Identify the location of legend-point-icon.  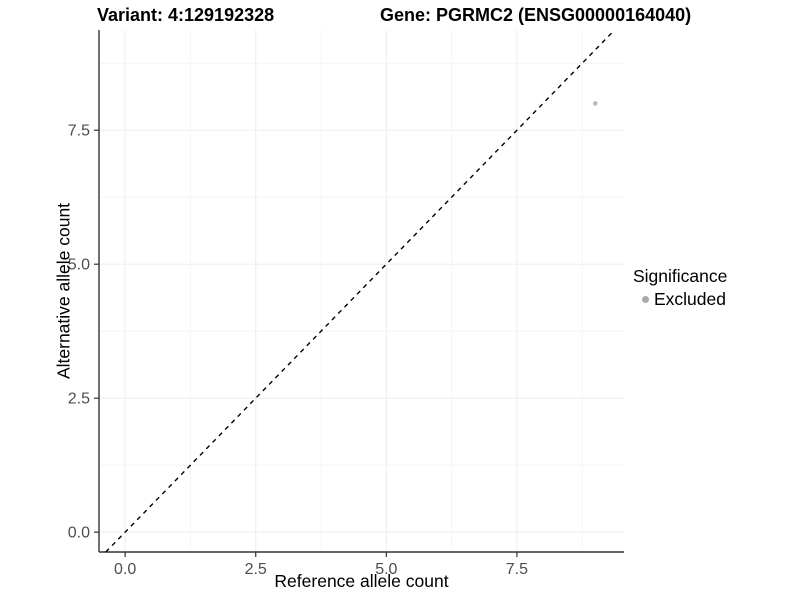
(645, 299).